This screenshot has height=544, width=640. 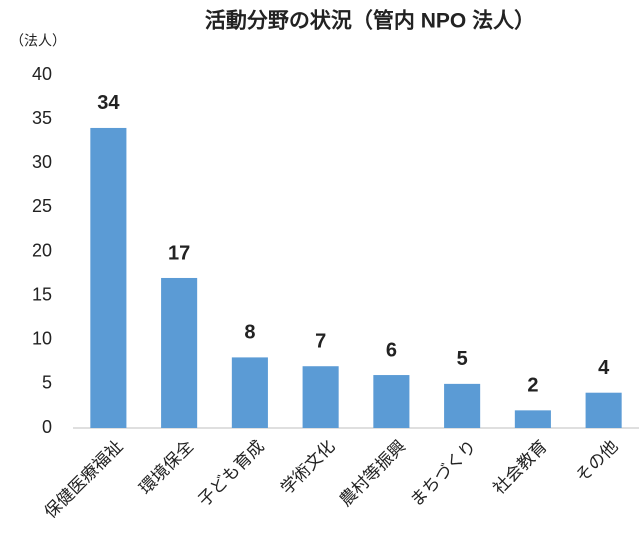 What do you see at coordinates (231, 474) in the screenshot?
I see `x-tick-label: 子ども育成` at bounding box center [231, 474].